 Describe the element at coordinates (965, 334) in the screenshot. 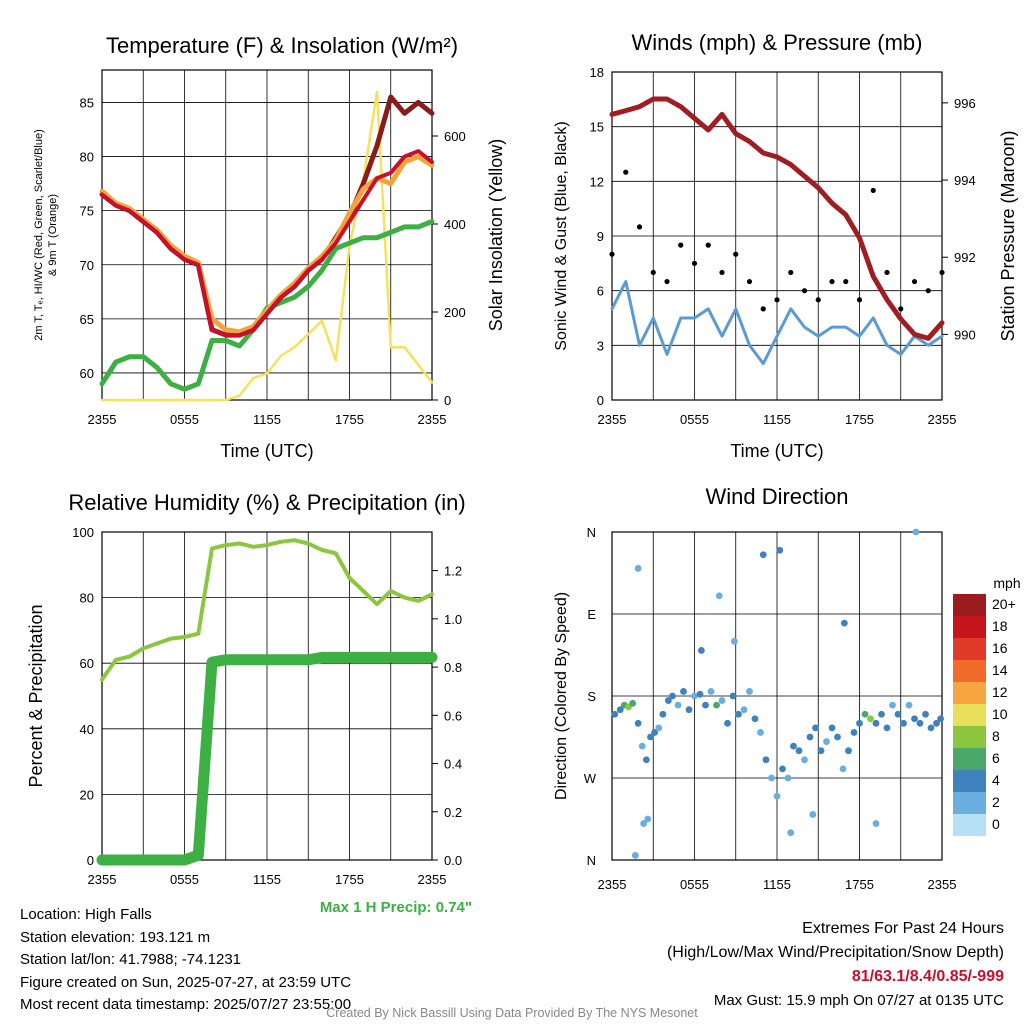

I see `winds-y2tick-label: 990` at that location.